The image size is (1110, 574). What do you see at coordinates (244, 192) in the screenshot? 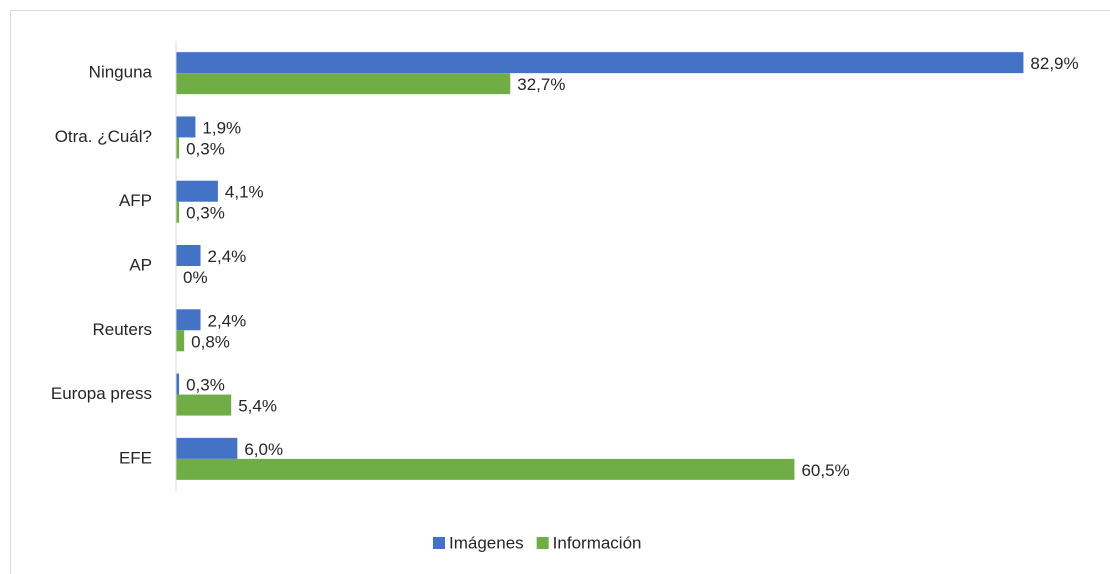
I see `value-label: 4,1%` at bounding box center [244, 192].